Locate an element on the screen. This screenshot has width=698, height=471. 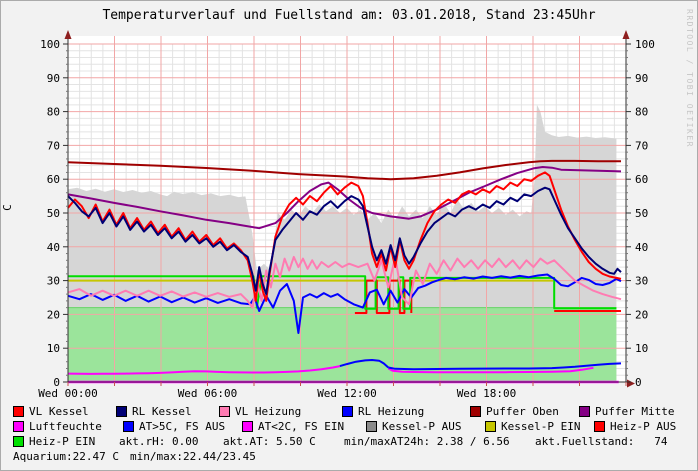
y-tick-label-left: 50 is located at coordinates (53, 213).